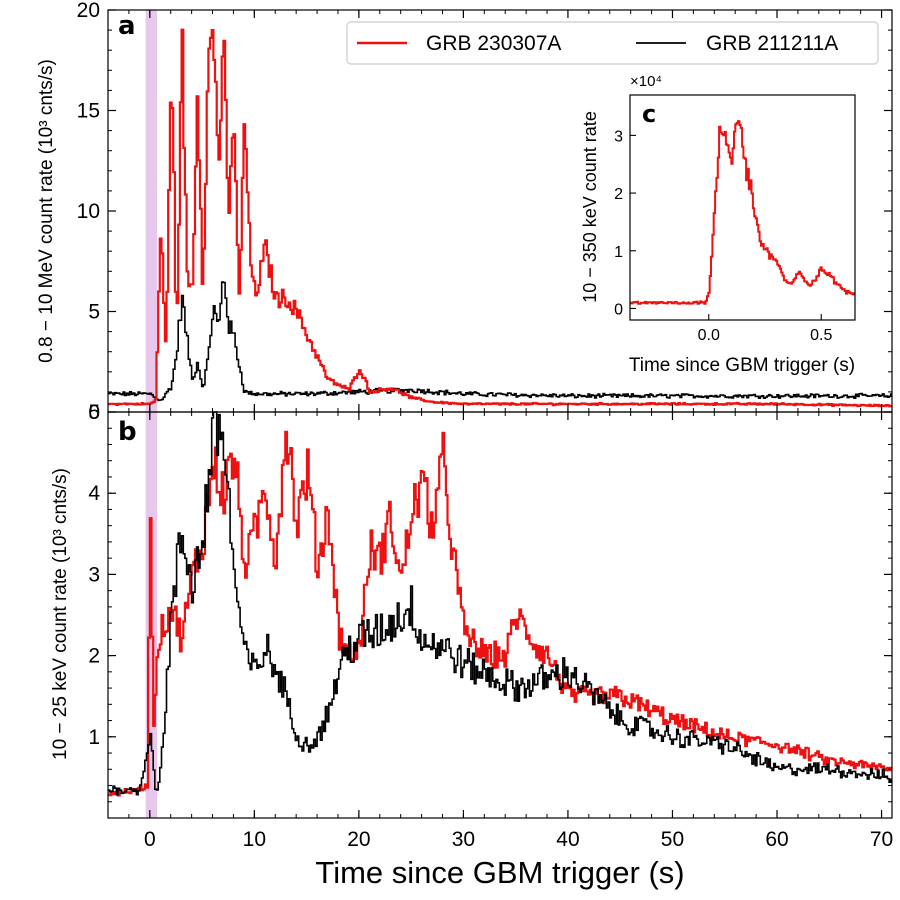 The width and height of the screenshot is (900, 900). Describe the element at coordinates (742, 365) in the screenshot. I see `panel-c-xlabel: Time since GBM trigger (s)` at that location.